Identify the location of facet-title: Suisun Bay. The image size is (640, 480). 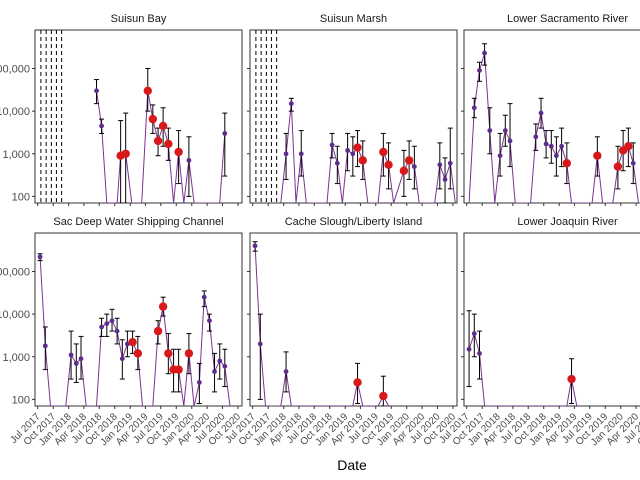
(139, 19).